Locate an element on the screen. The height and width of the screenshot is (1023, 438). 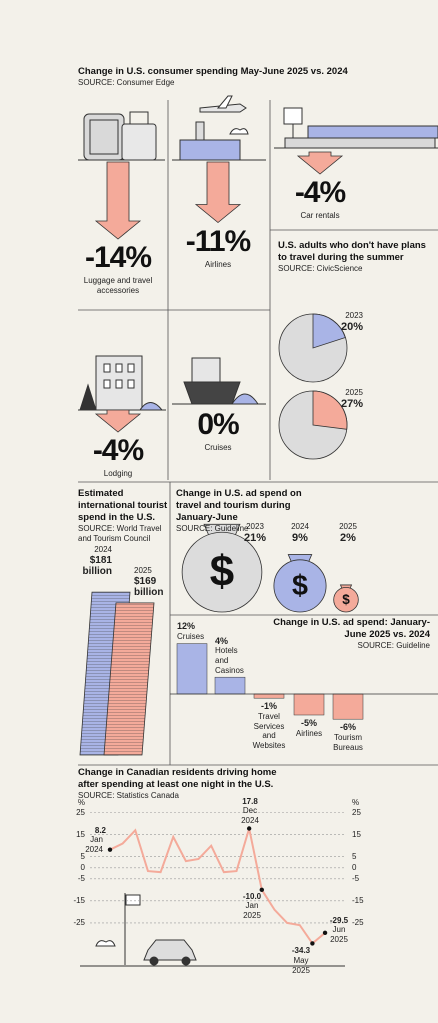
source: SOURCE: Statistics Canada is located at coordinates (128, 795).